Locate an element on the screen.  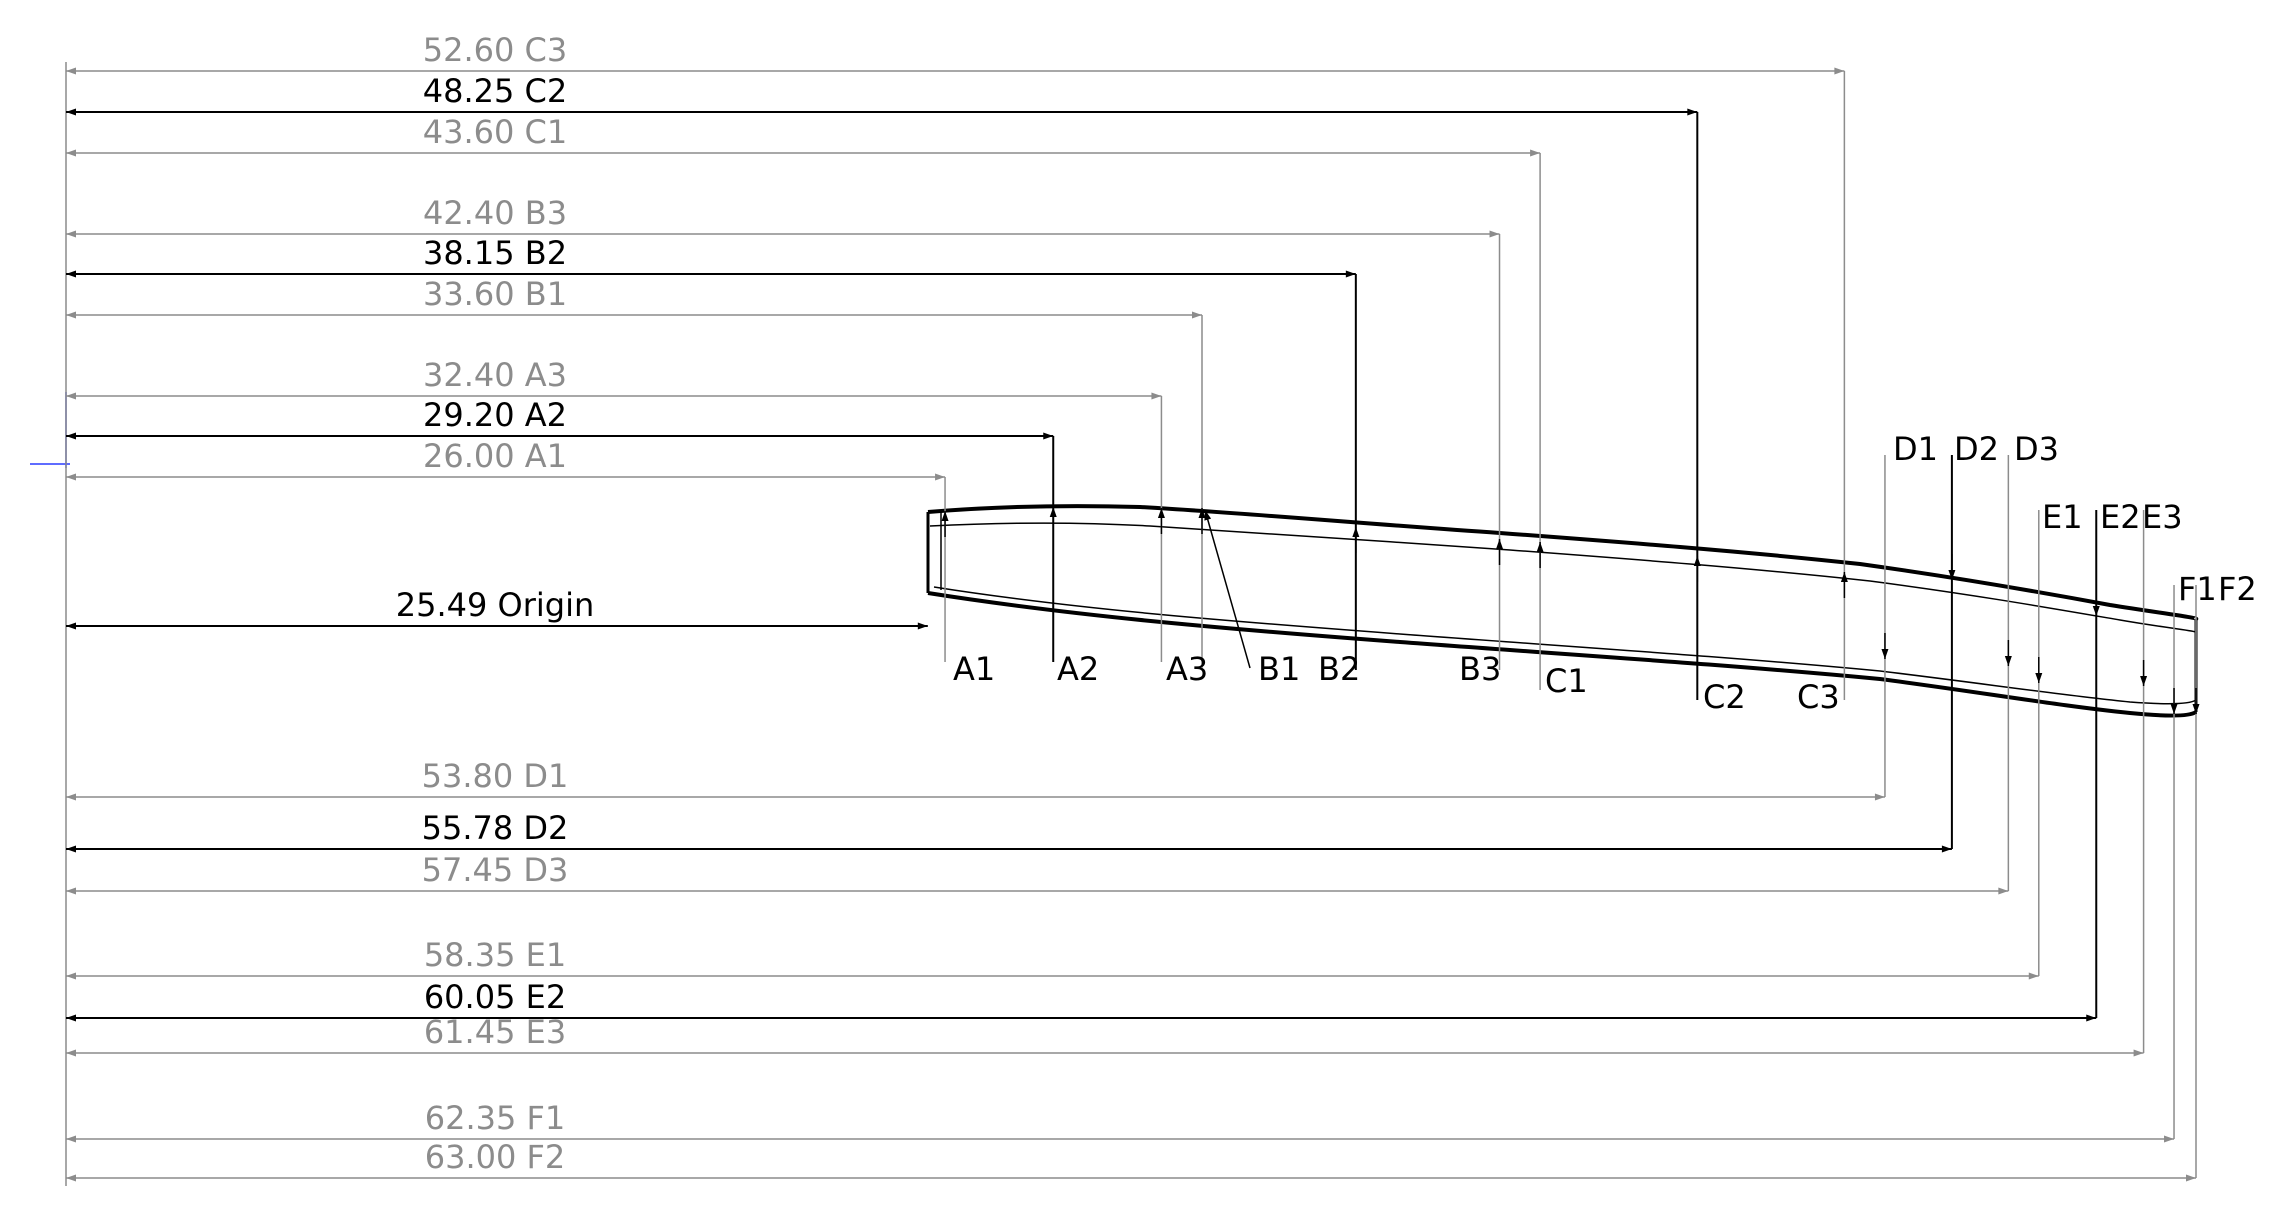
point-label-c3: C3 is located at coordinates (1818, 697).